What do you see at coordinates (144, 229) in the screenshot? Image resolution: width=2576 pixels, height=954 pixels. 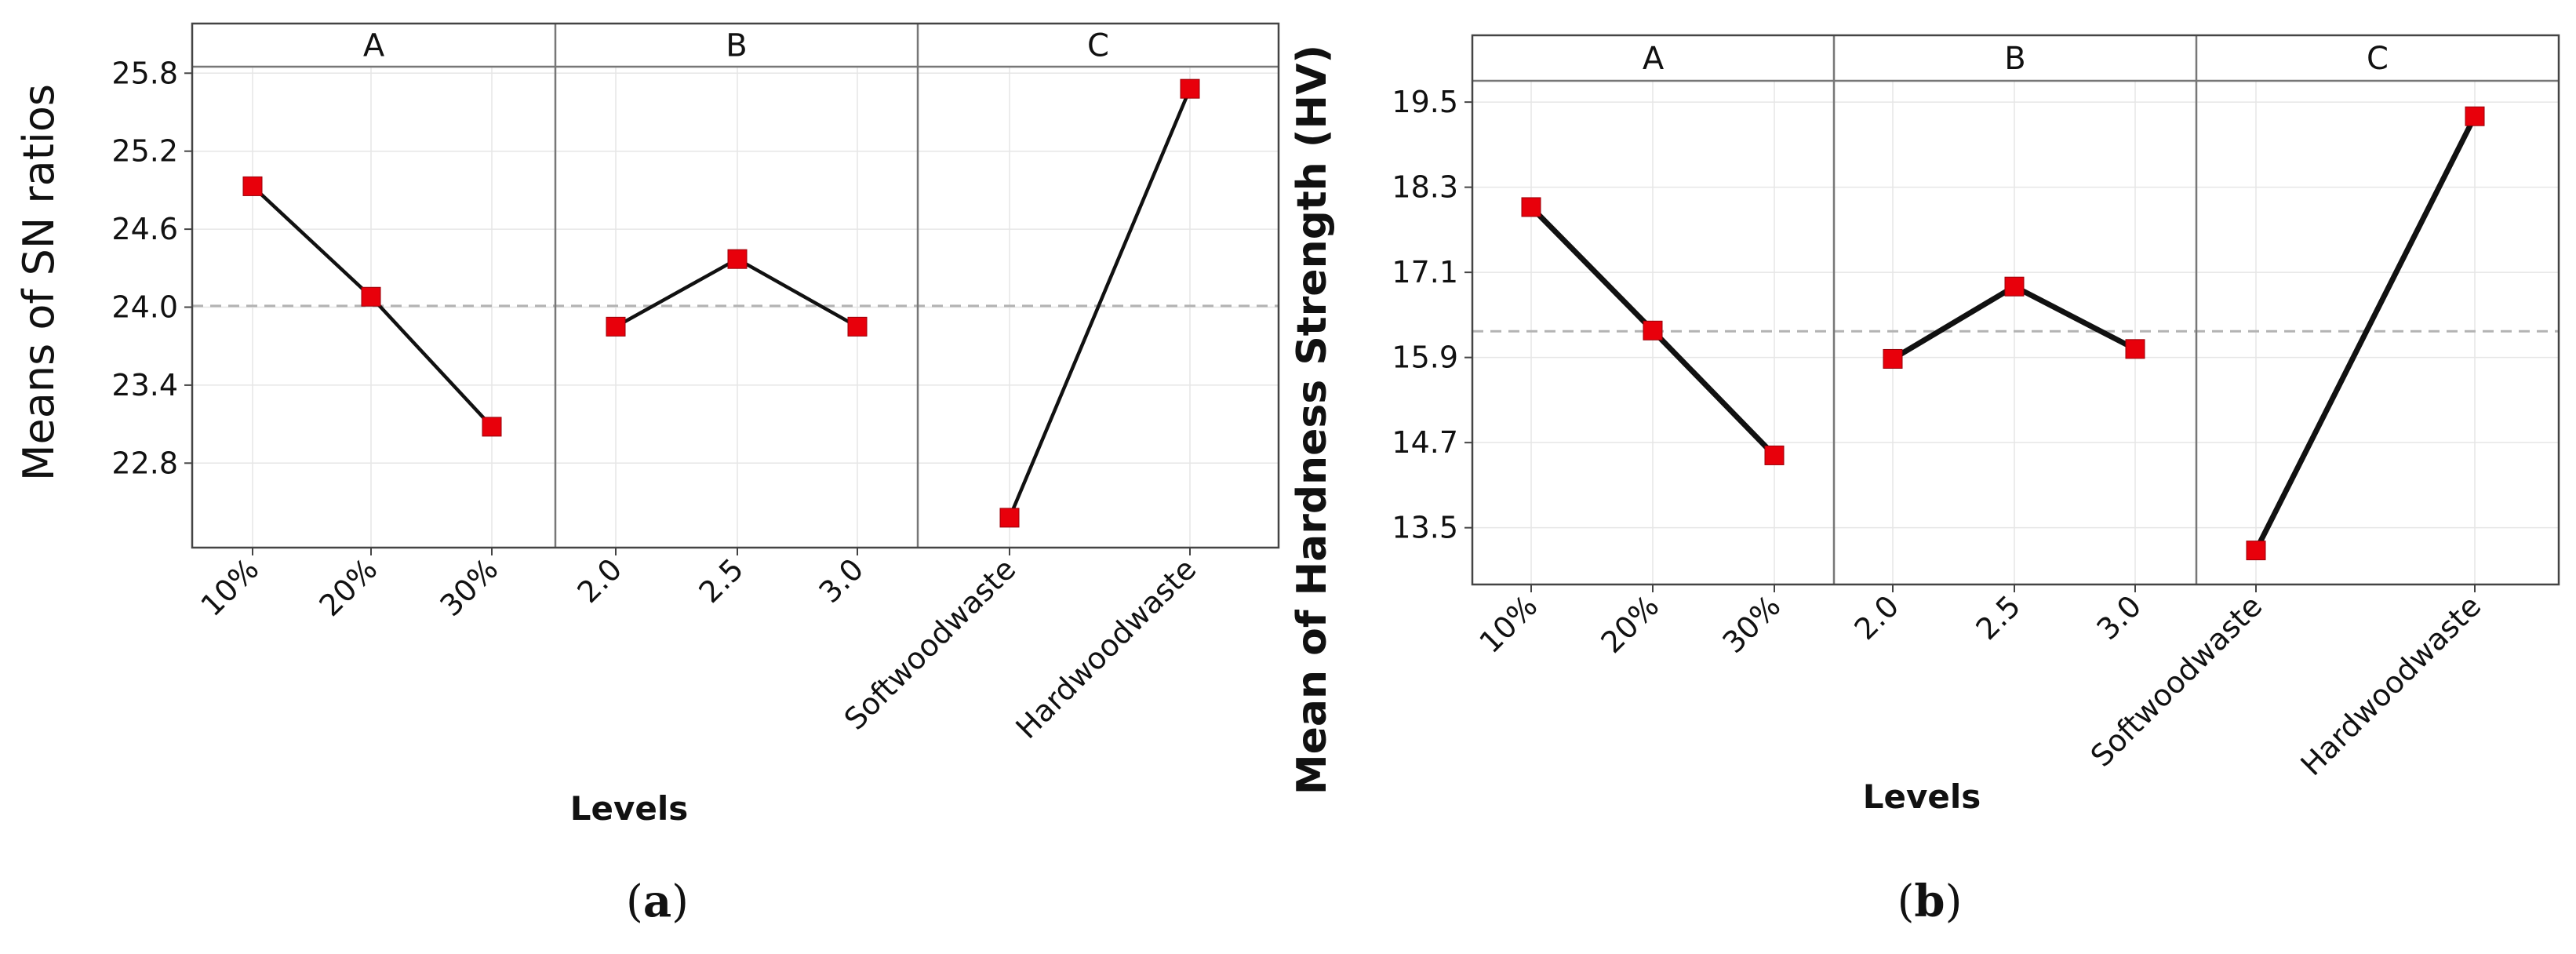 I see `y-tick-label: 24.6` at bounding box center [144, 229].